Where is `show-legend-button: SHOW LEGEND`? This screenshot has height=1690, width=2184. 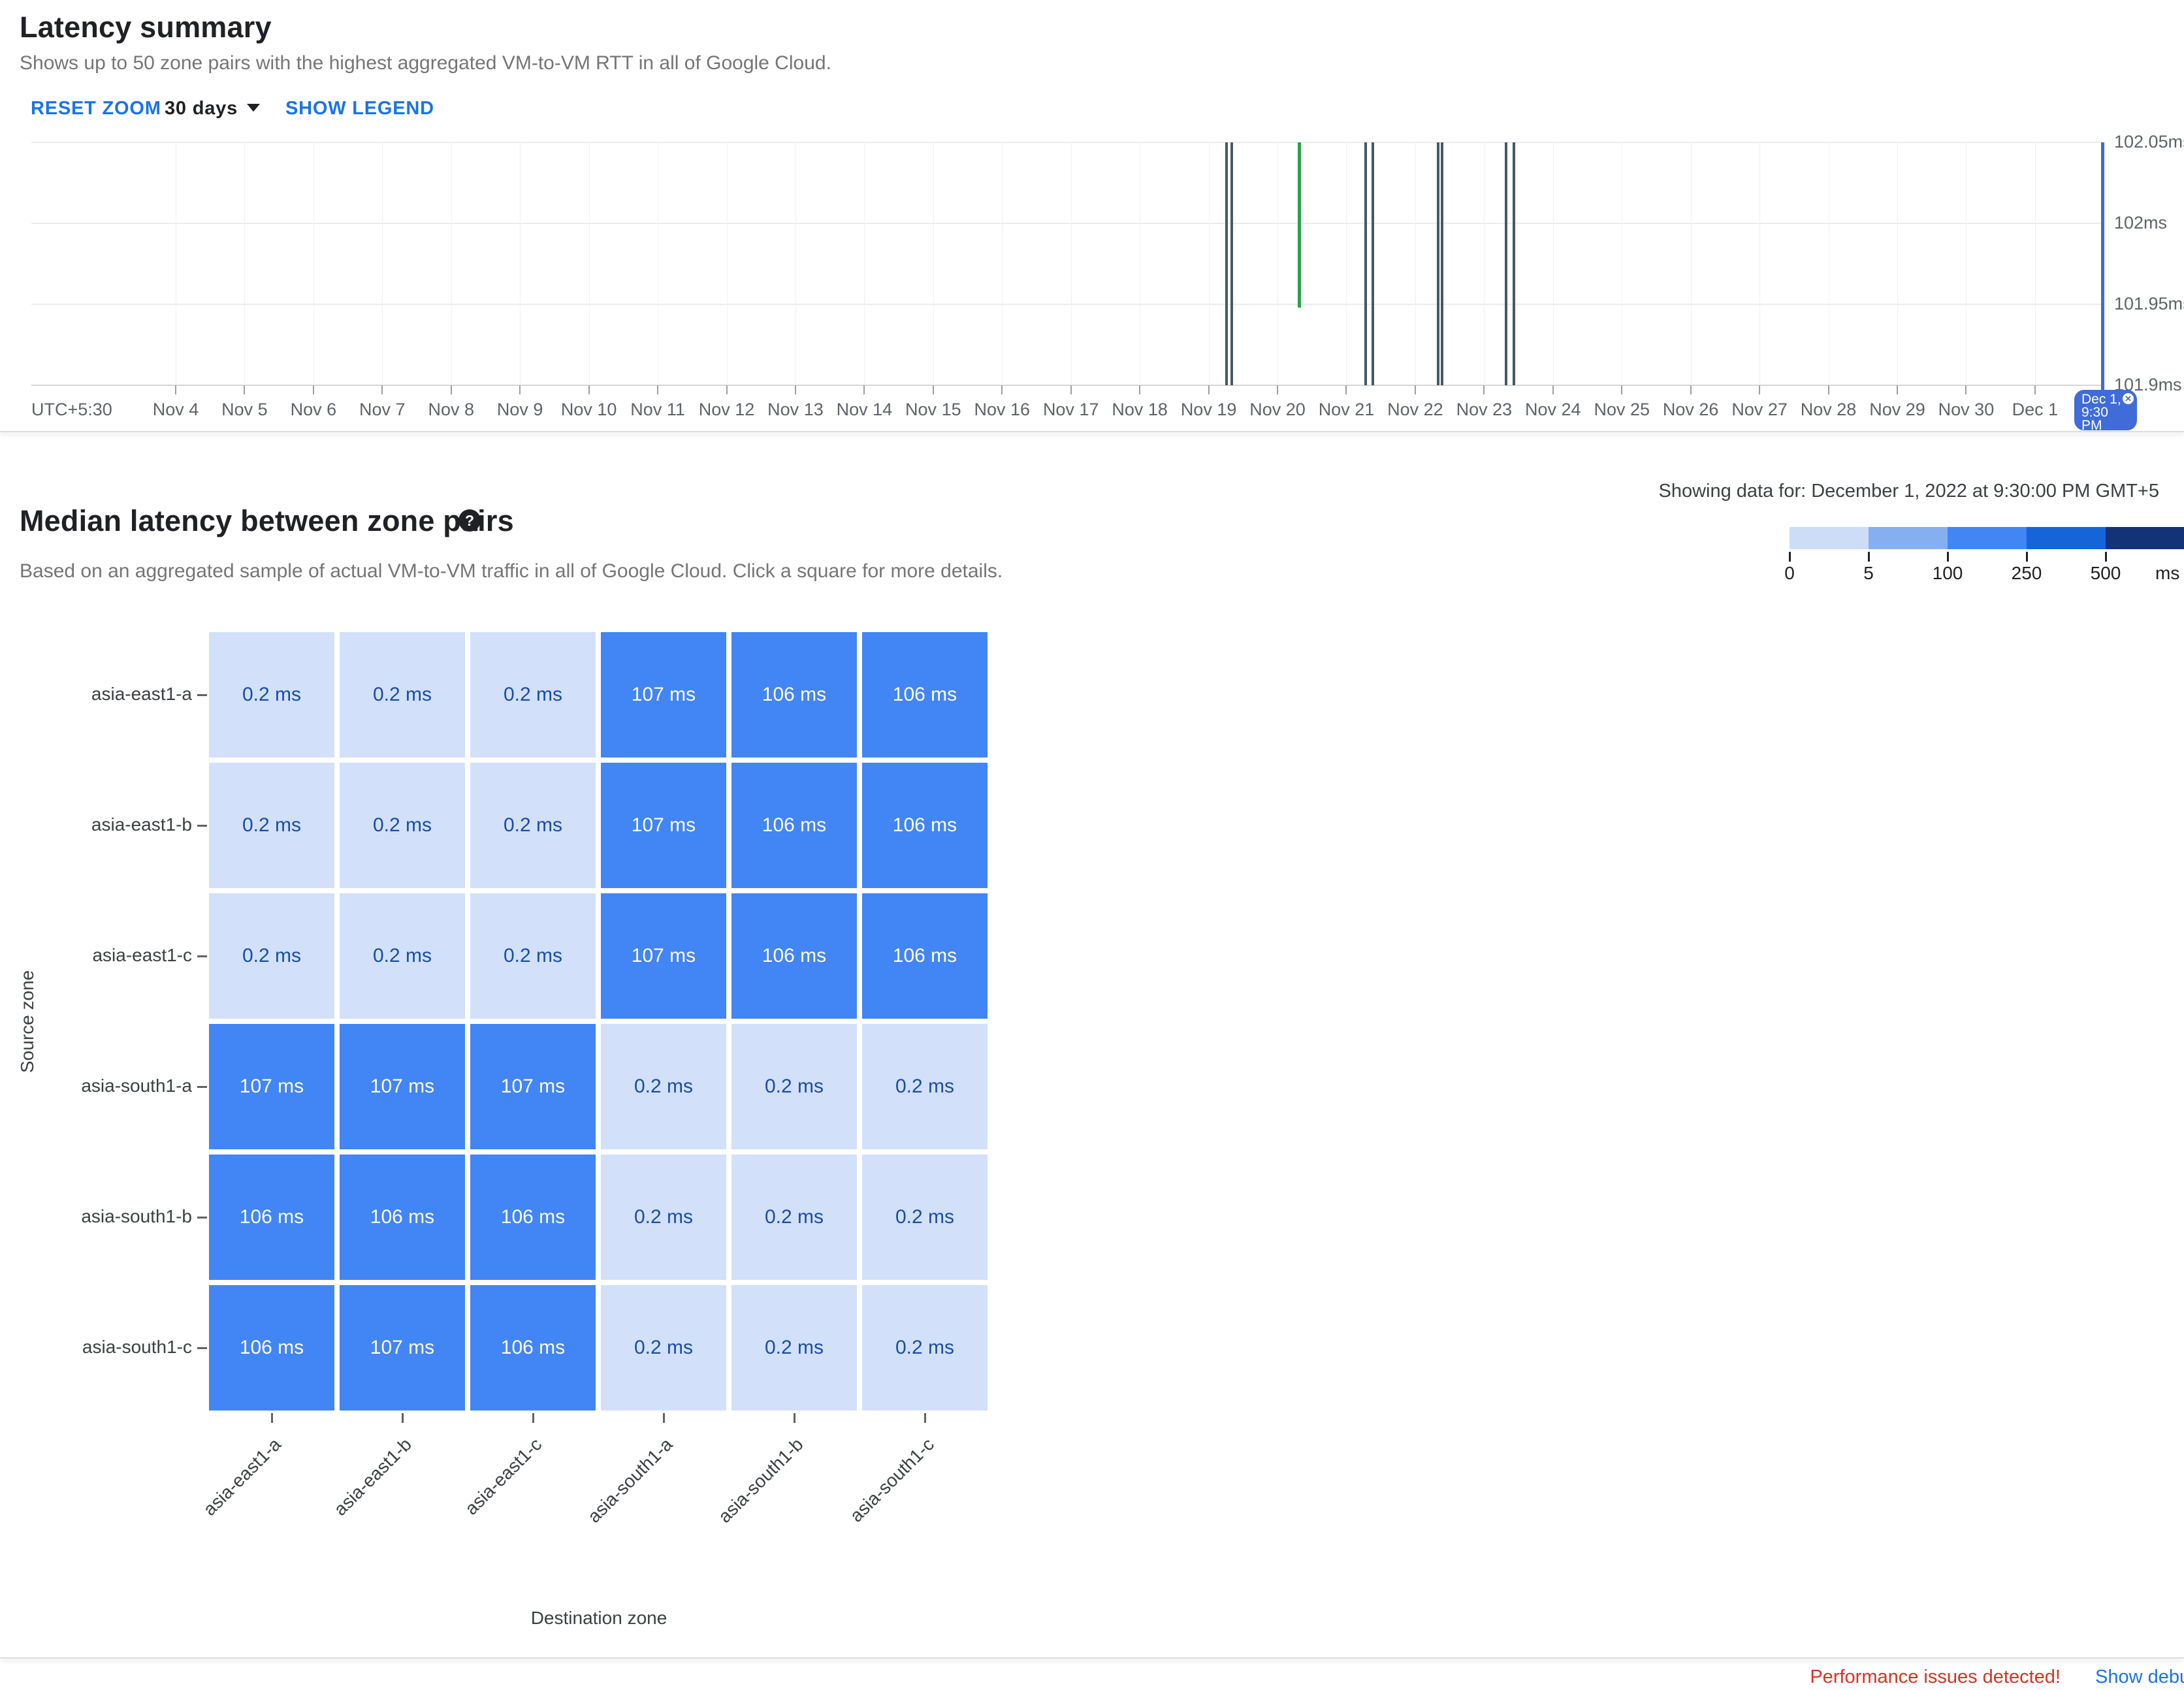
show-legend-button: SHOW LEGEND is located at coordinates (359, 108).